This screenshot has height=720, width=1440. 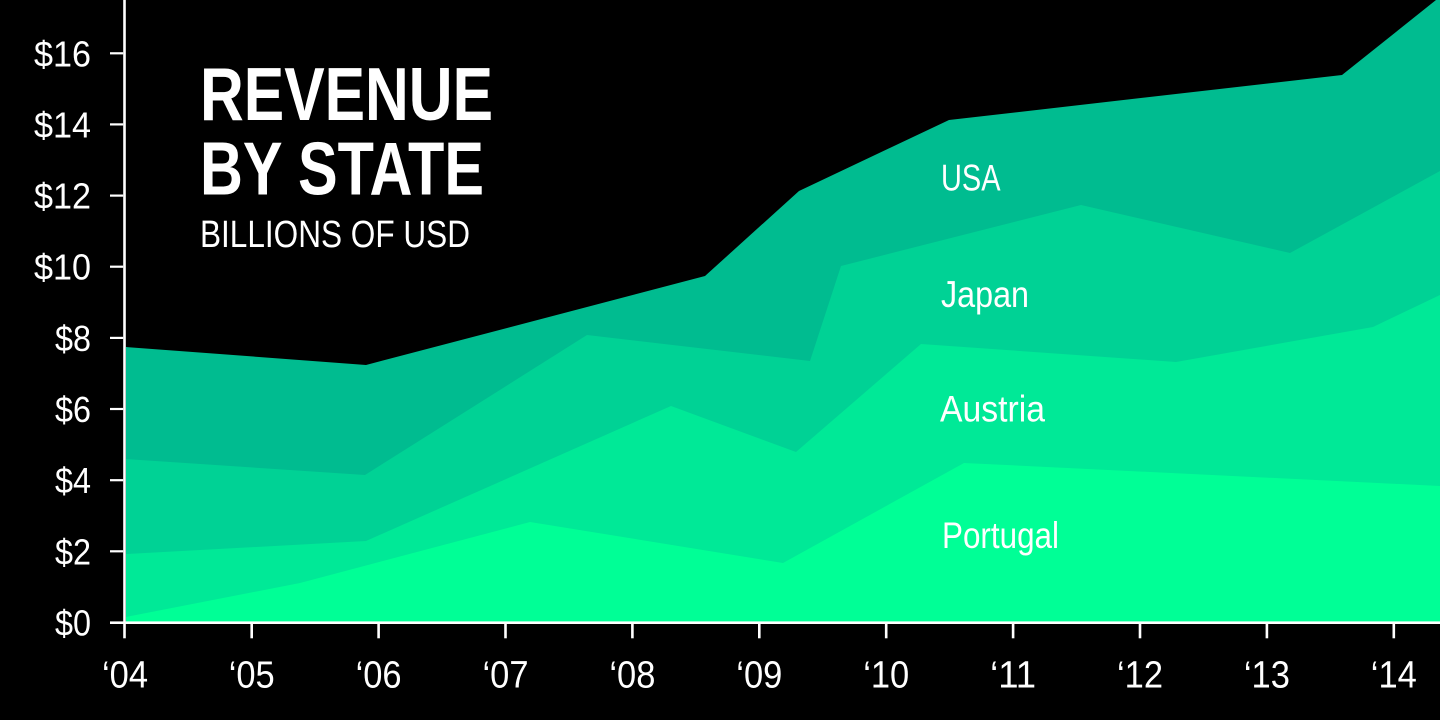 What do you see at coordinates (506, 675) in the screenshot?
I see `svg-text: ‘07` at bounding box center [506, 675].